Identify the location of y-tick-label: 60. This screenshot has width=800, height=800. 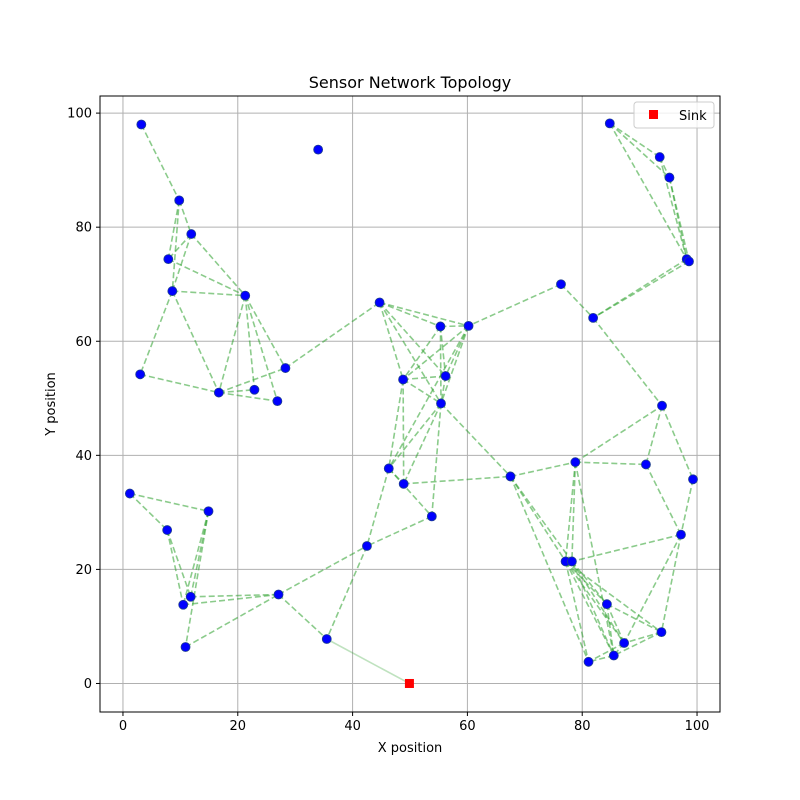
(83, 342).